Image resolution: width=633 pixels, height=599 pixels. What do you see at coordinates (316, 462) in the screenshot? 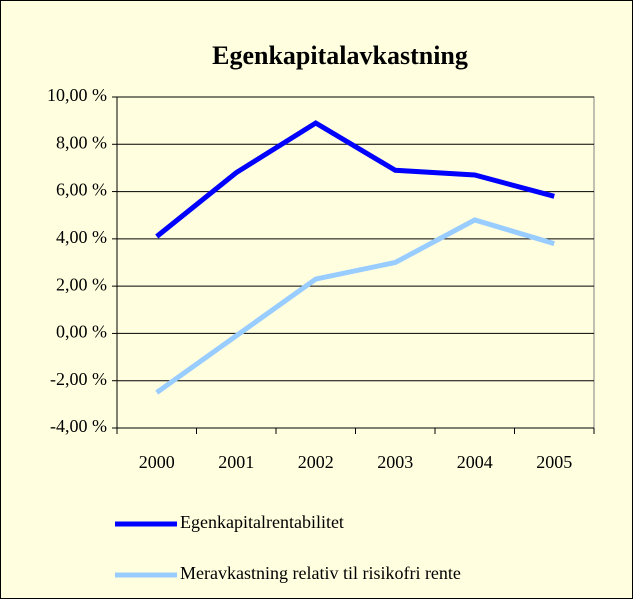
I see `x-tick-label: 2002` at bounding box center [316, 462].